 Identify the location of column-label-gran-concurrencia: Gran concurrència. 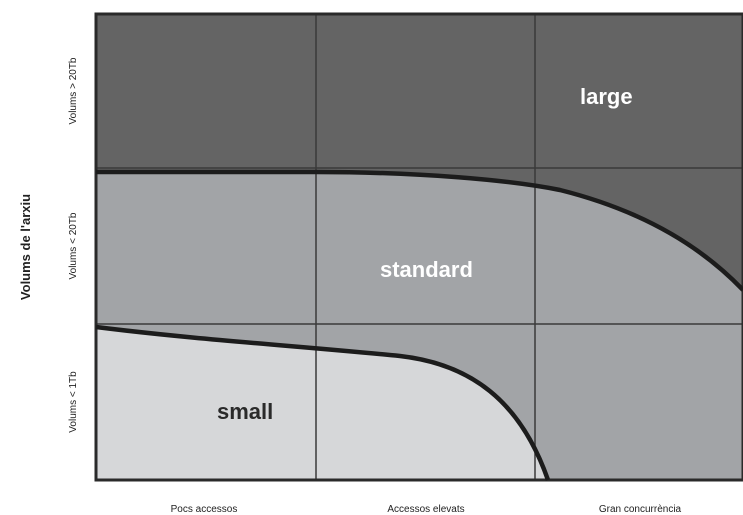
(640, 509).